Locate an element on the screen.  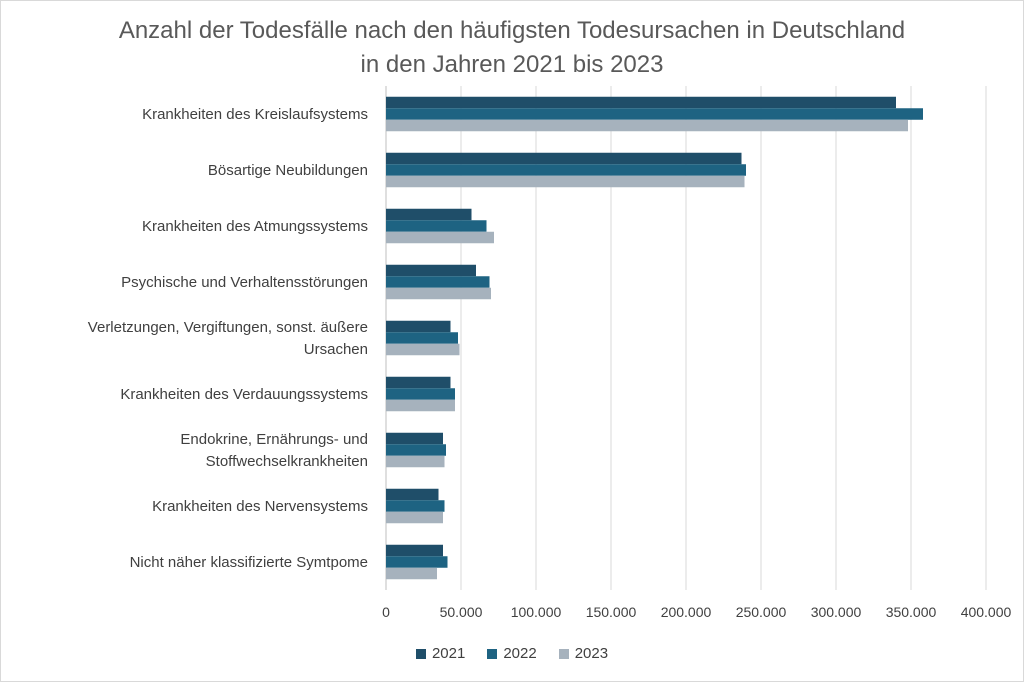
legend: 2021 2022 2023 is located at coordinates (512, 653).